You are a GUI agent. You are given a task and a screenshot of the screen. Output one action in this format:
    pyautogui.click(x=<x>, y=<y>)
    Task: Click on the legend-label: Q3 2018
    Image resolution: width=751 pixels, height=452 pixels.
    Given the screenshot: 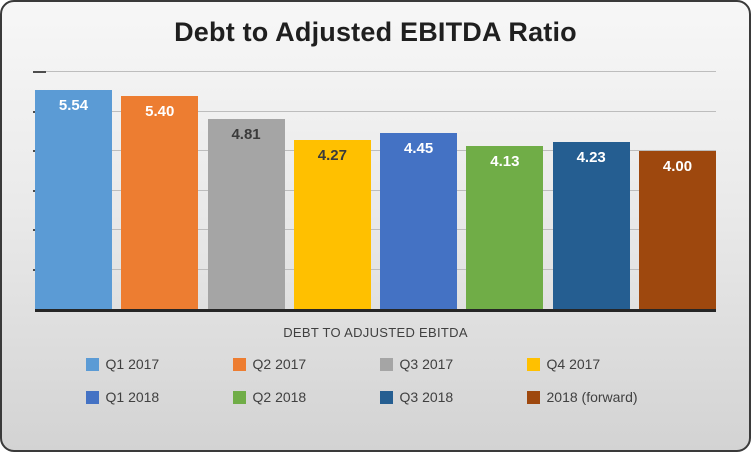 What is the action you would take?
    pyautogui.click(x=426, y=397)
    